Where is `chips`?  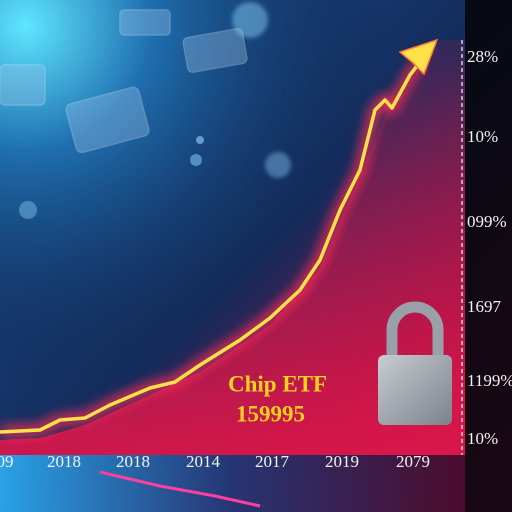
chips is located at coordinates (124, 81).